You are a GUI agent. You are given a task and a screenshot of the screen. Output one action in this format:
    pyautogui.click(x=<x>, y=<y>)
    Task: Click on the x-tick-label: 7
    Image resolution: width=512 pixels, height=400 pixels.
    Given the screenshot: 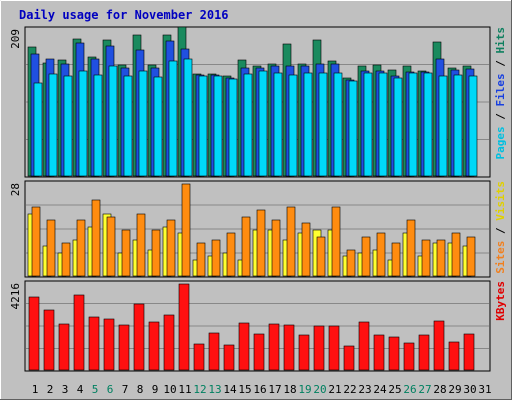 What is the action you would take?
    pyautogui.click(x=125, y=389)
    